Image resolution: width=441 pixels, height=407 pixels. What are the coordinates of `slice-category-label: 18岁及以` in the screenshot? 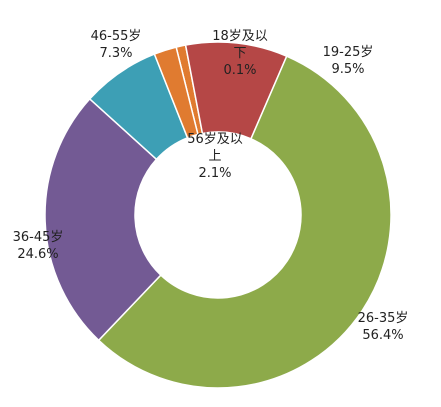 It's located at (240, 36).